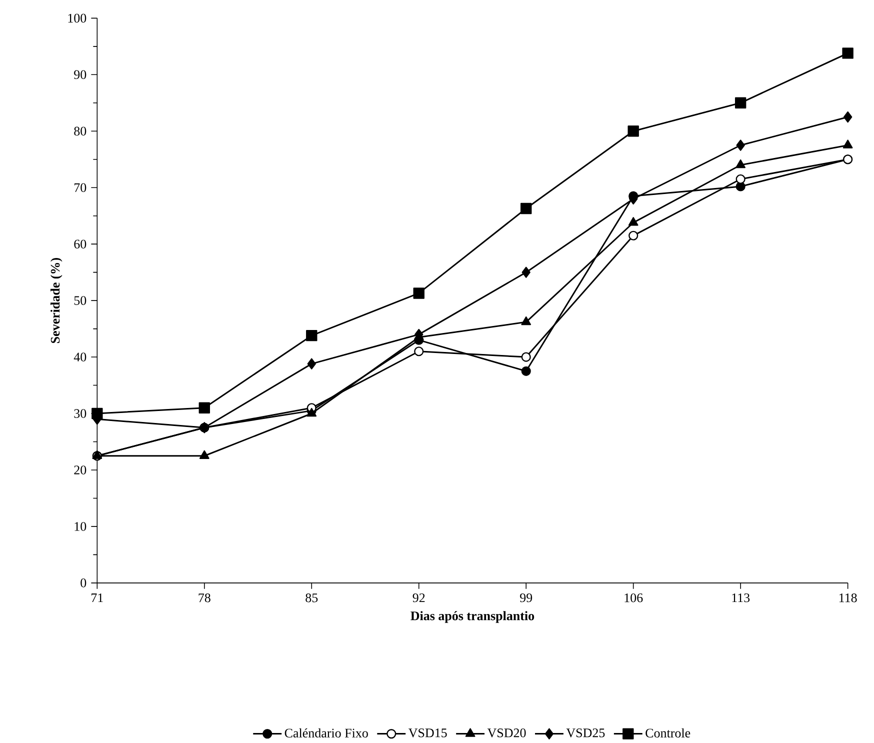  Describe the element at coordinates (80, 244) in the screenshot. I see `y-tick-label: 60` at that location.